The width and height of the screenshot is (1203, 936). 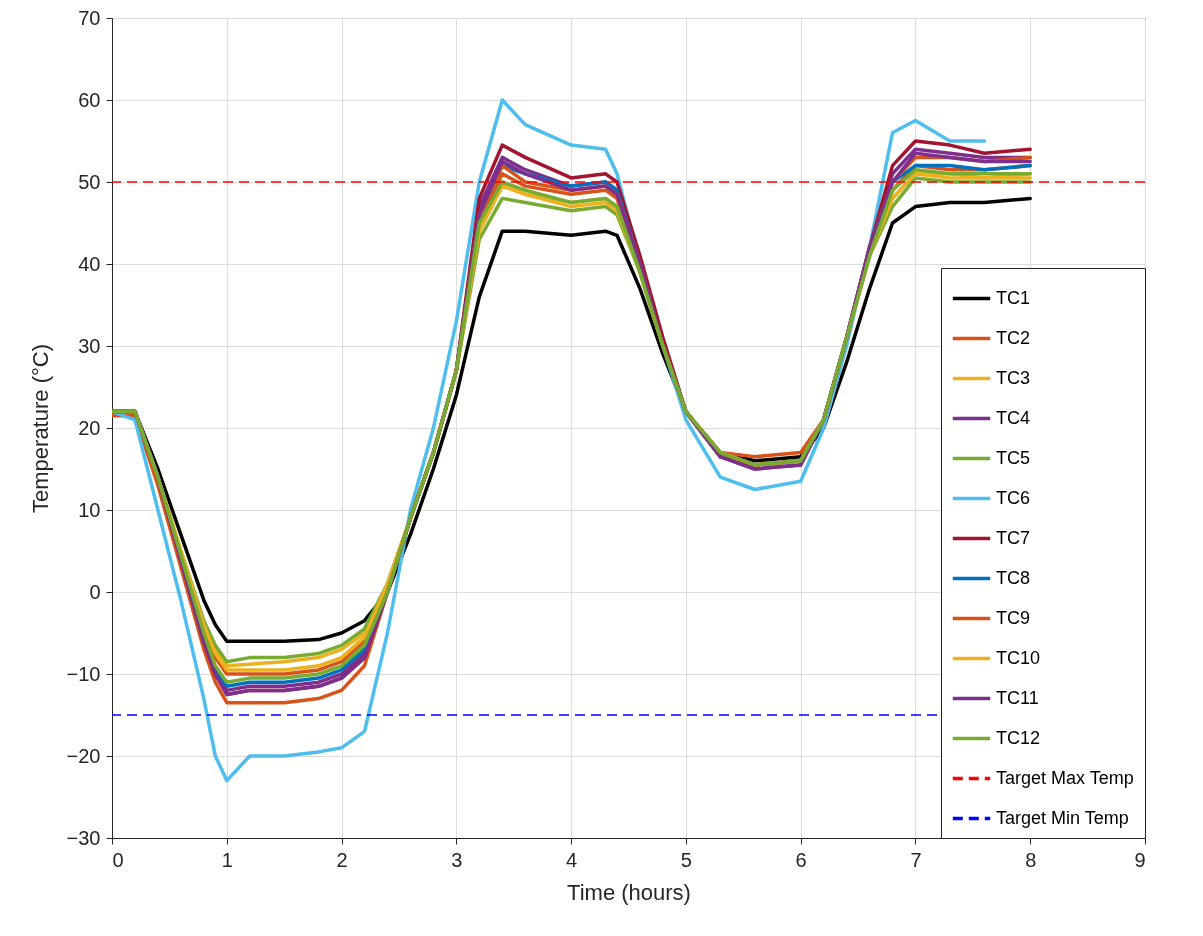 What do you see at coordinates (1013, 377) in the screenshot?
I see `legend-label: TC3` at bounding box center [1013, 377].